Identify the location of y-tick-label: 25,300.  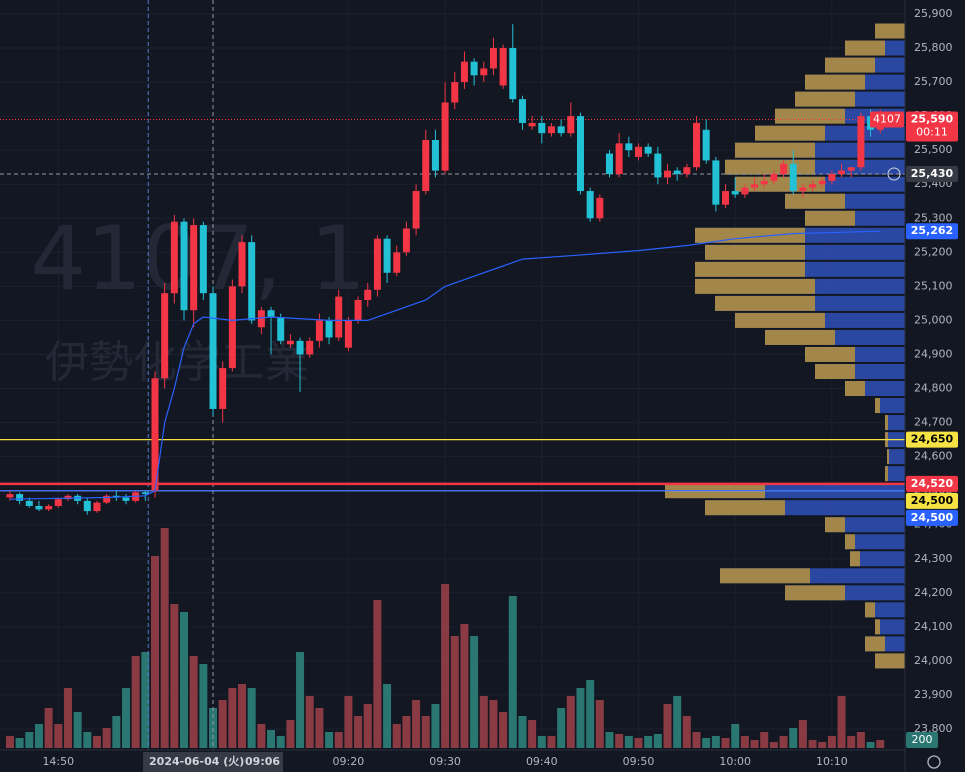
(933, 217).